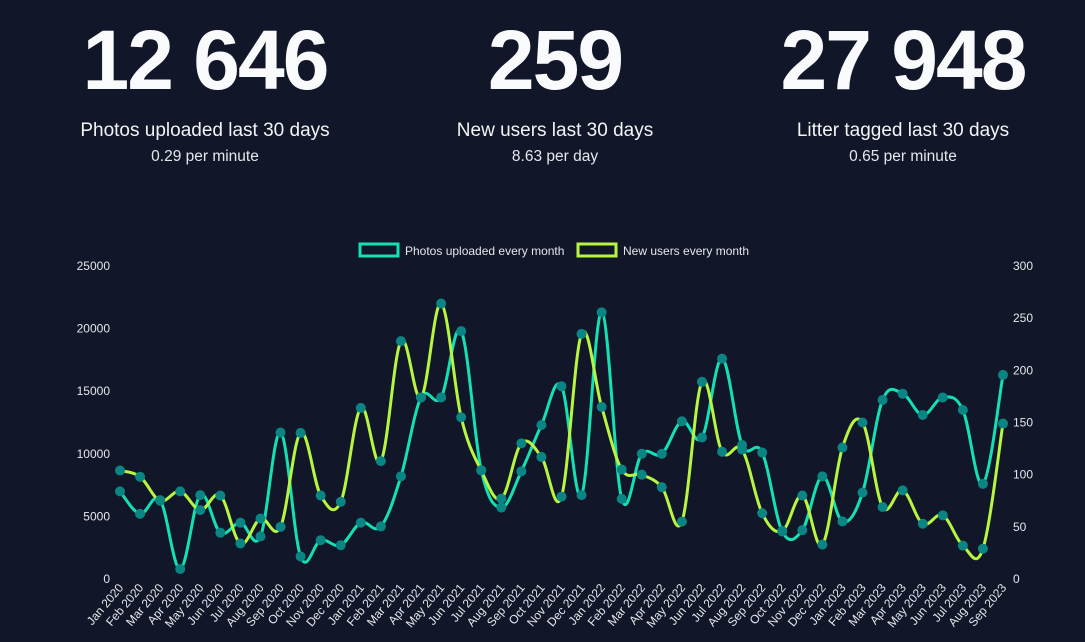 Image resolution: width=1085 pixels, height=642 pixels. I want to click on legend-item-users: New users every month, so click(662, 250).